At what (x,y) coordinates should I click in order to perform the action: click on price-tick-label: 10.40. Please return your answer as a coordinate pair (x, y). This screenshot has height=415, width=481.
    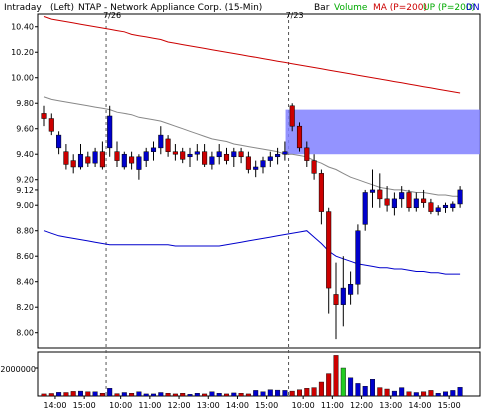
    Looking at the image, I should click on (22, 27).